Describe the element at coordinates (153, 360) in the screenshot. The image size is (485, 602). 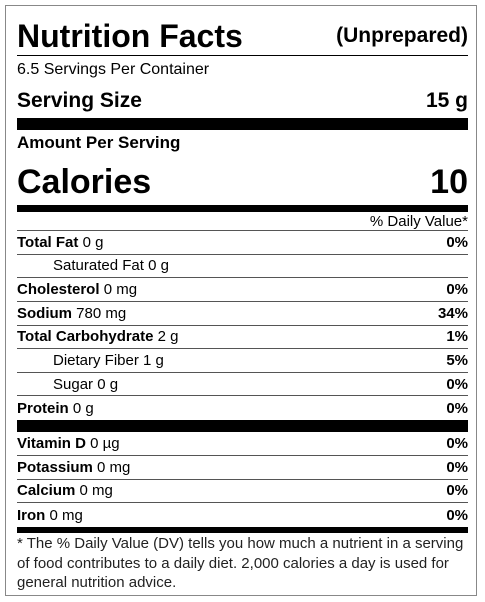
I see `nutrient-amount: 1 g` at that location.